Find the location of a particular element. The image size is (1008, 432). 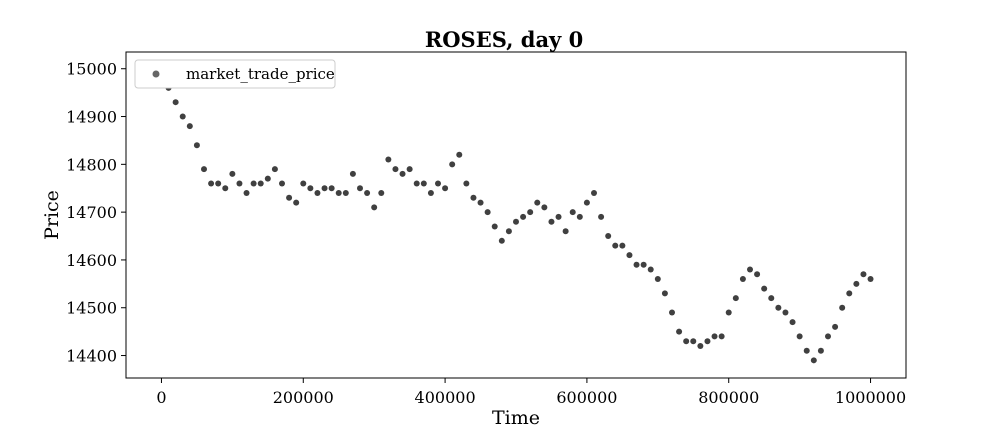

x-ticks: 0 200000 400000 600000 800000 1000000 is located at coordinates (531, 392).